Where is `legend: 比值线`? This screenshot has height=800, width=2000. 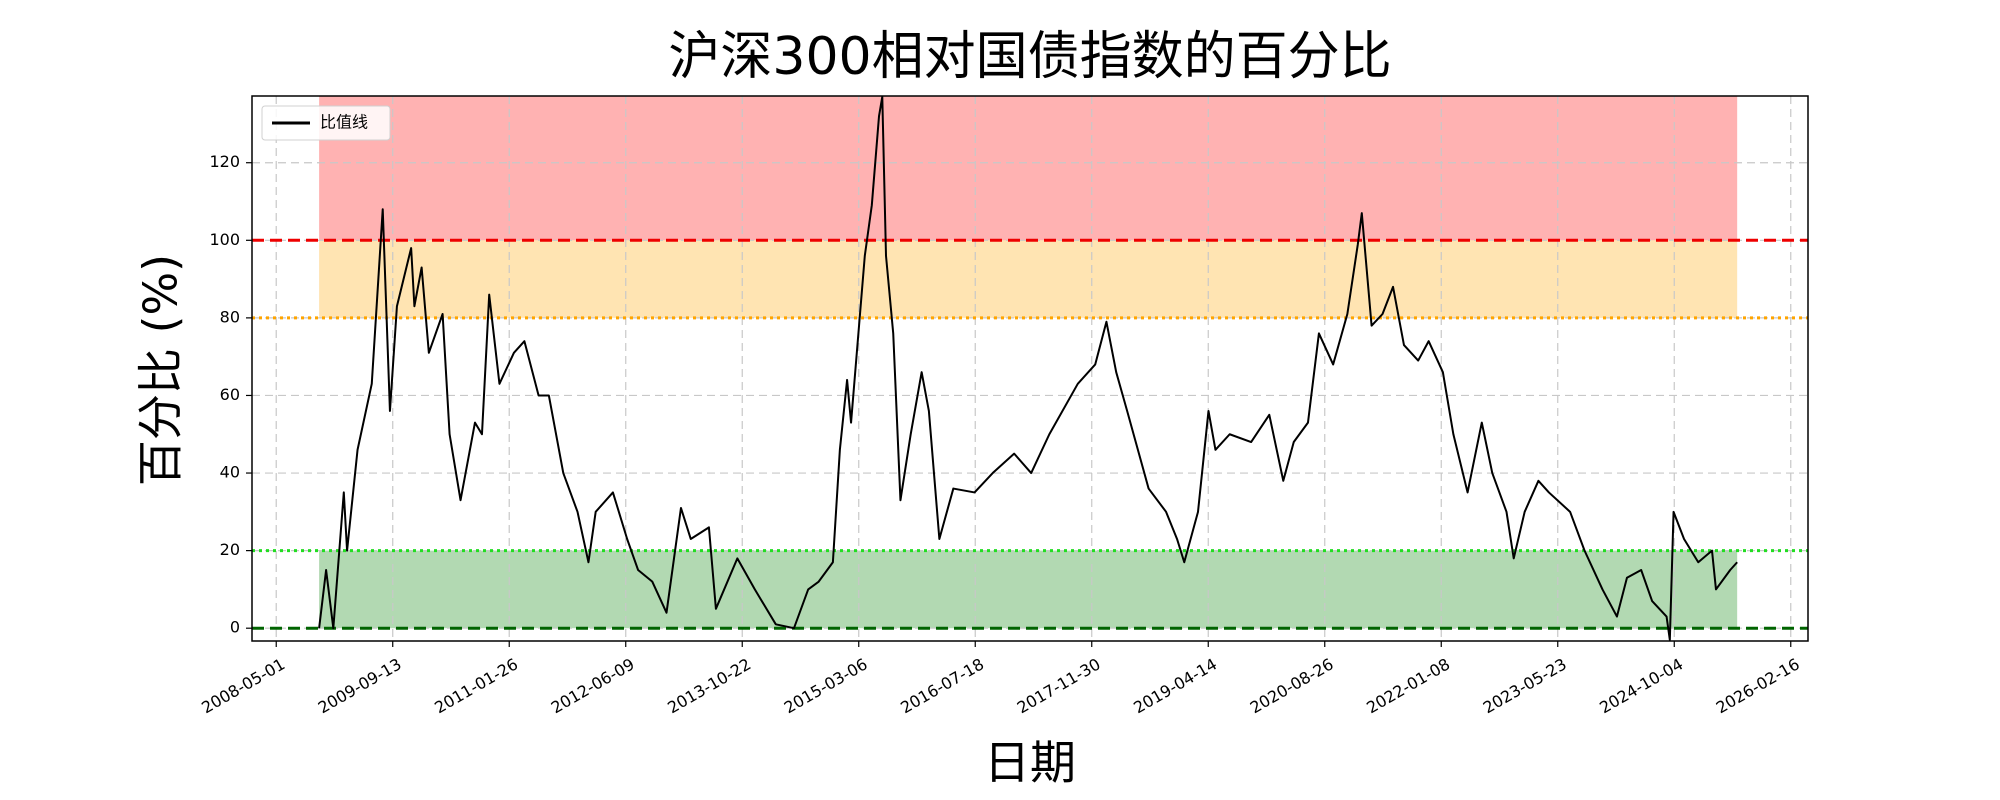 legend: 比值线 is located at coordinates (326, 123).